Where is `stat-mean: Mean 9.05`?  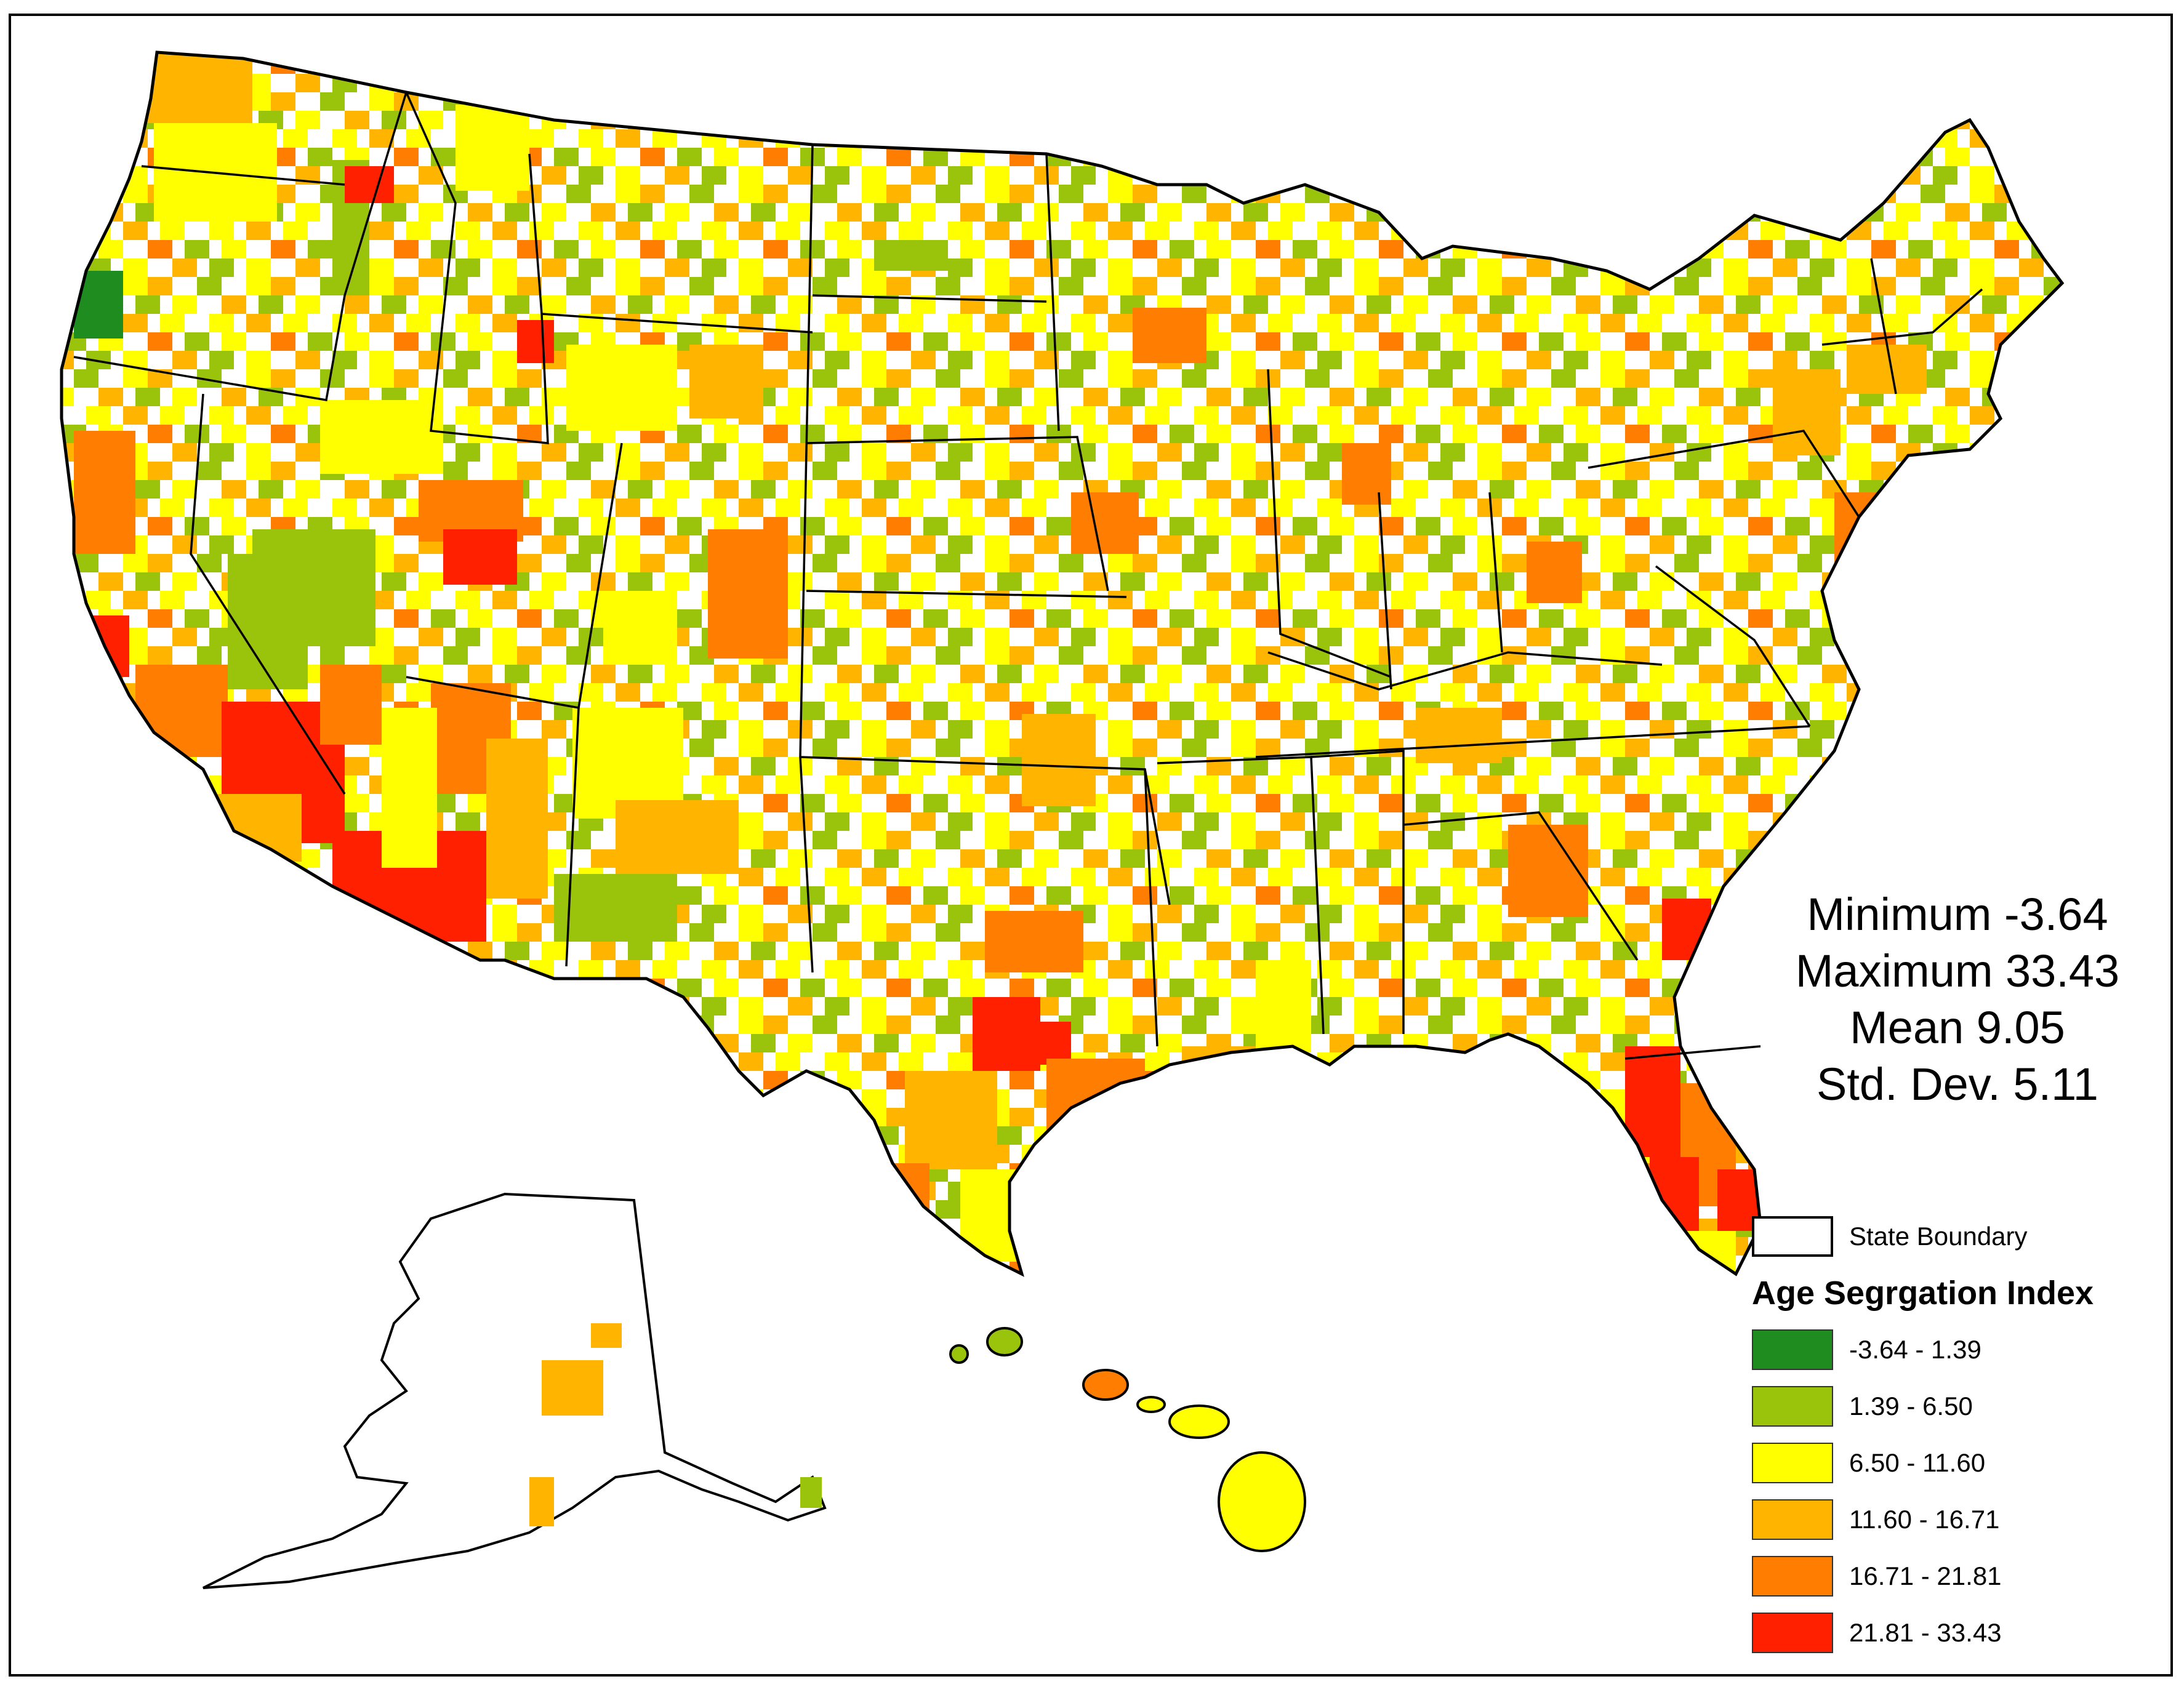 stat-mean: Mean 9.05 is located at coordinates (1957, 1027).